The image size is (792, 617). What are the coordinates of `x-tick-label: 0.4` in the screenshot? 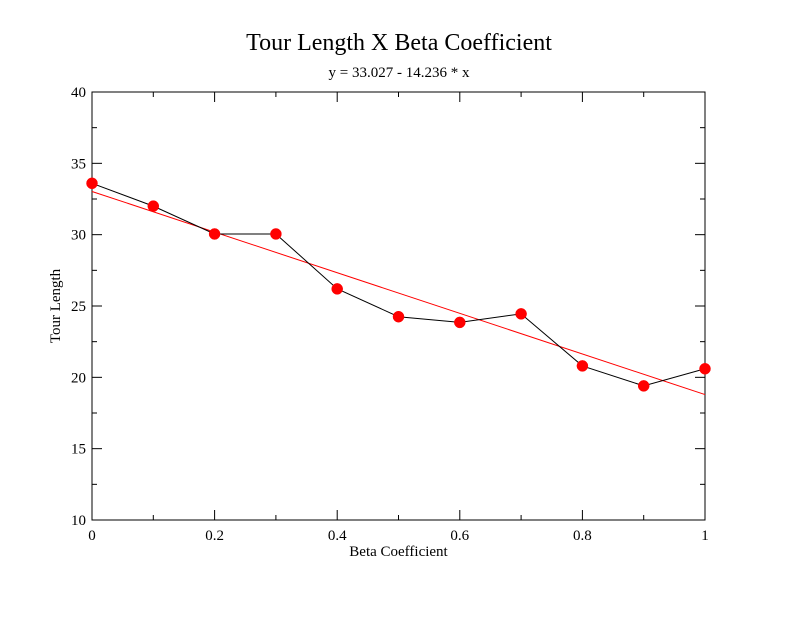 It's located at (337, 536).